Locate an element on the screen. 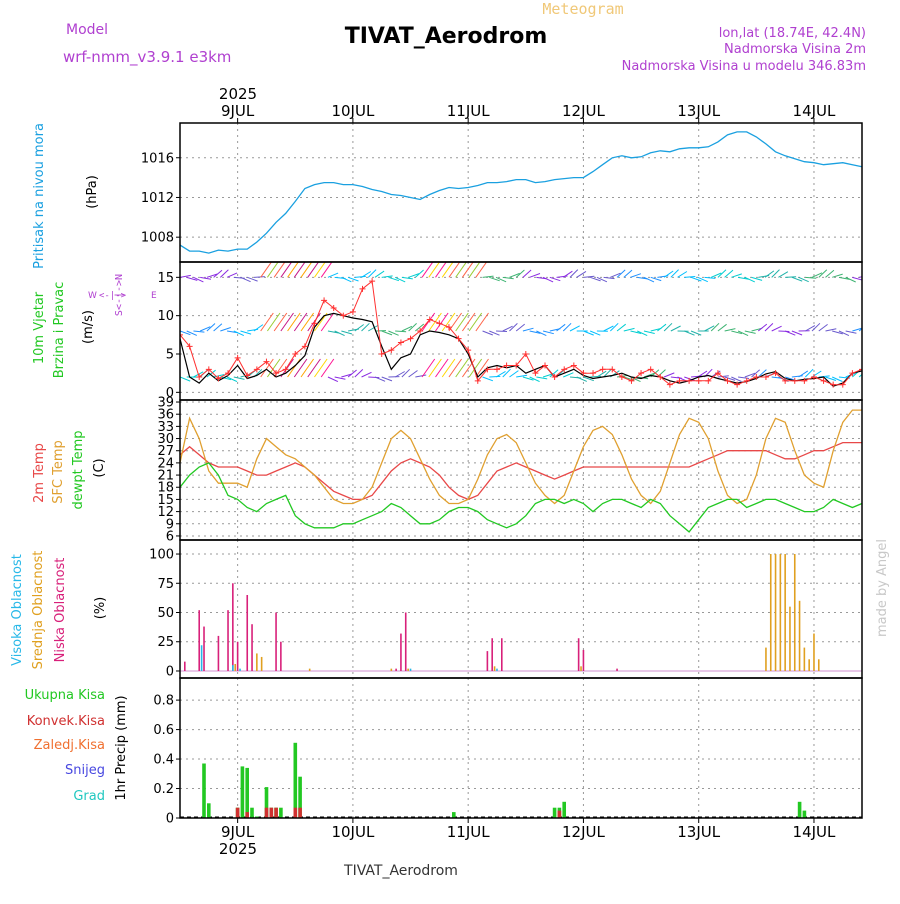 This screenshot has width=900, height=904. wind-label-2: Brzina i Pravac is located at coordinates (59, 330).